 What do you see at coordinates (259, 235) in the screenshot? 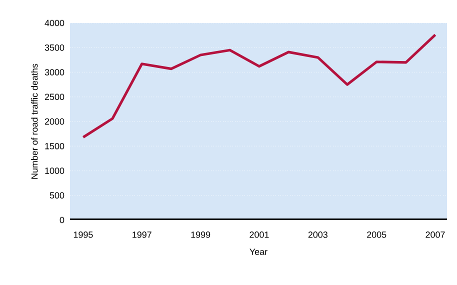
I see `x-tick-label: 2001` at bounding box center [259, 235].